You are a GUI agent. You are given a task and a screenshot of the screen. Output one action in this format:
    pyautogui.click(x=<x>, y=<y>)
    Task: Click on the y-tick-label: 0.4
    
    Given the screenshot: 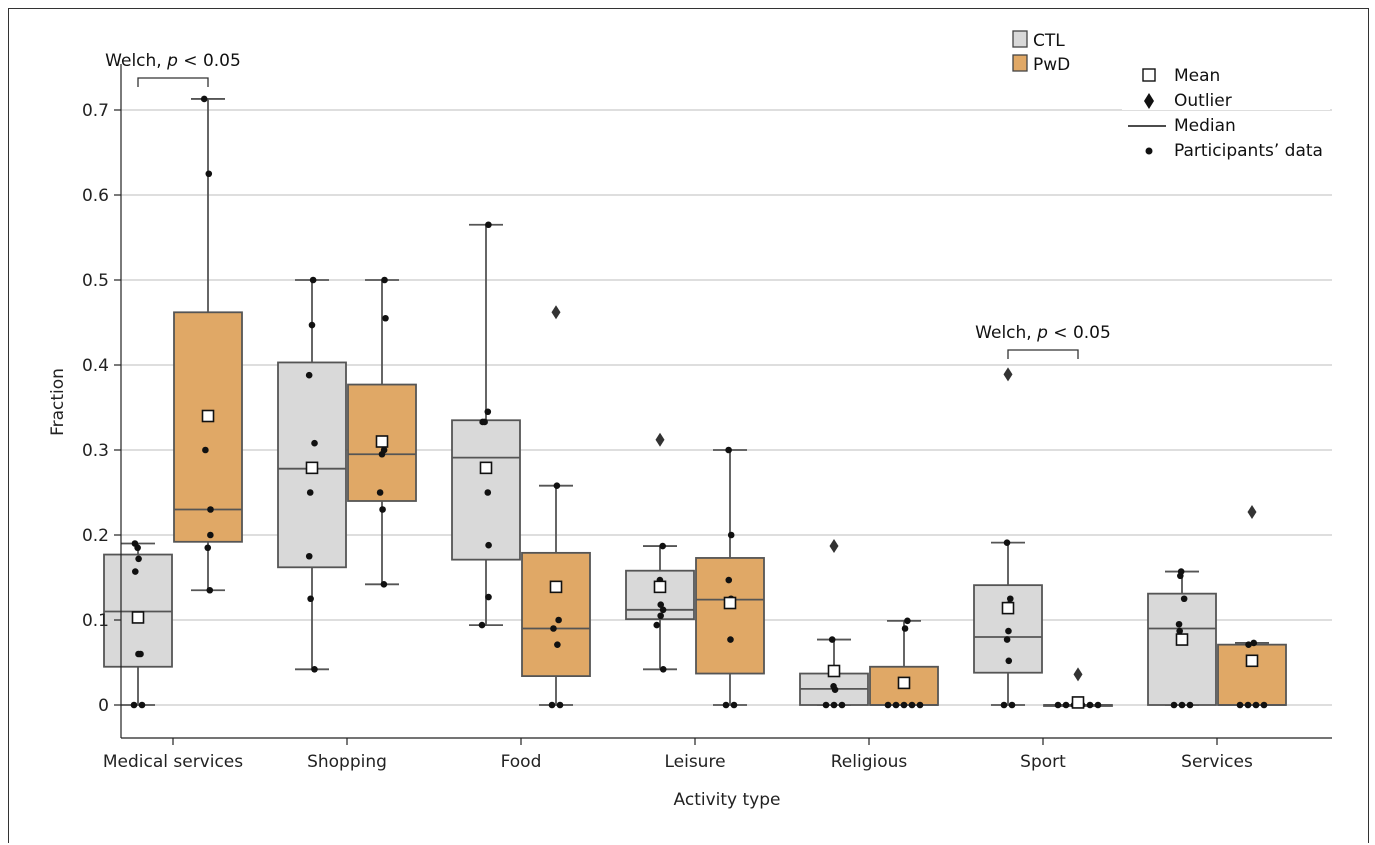 What is the action you would take?
    pyautogui.click(x=95, y=366)
    